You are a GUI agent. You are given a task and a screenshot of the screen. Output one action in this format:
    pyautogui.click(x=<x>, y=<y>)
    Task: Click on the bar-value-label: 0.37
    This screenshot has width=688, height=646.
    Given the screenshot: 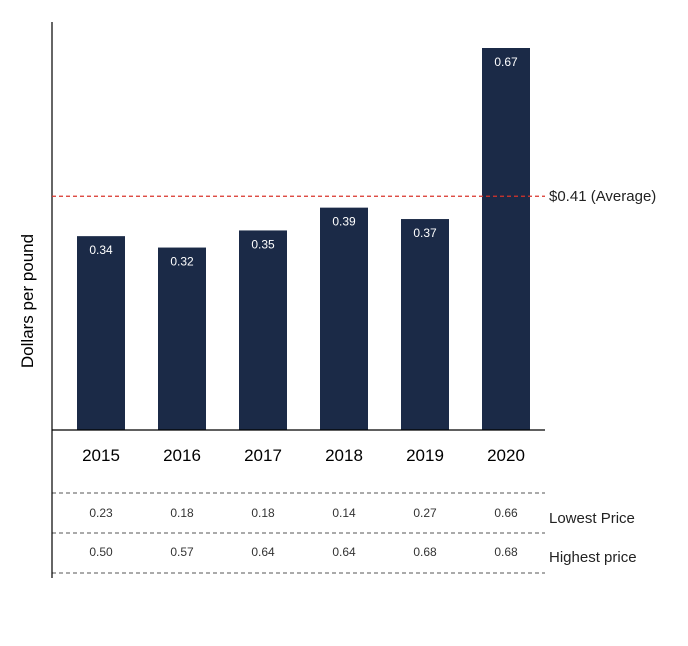 What is the action you would take?
    pyautogui.click(x=425, y=233)
    